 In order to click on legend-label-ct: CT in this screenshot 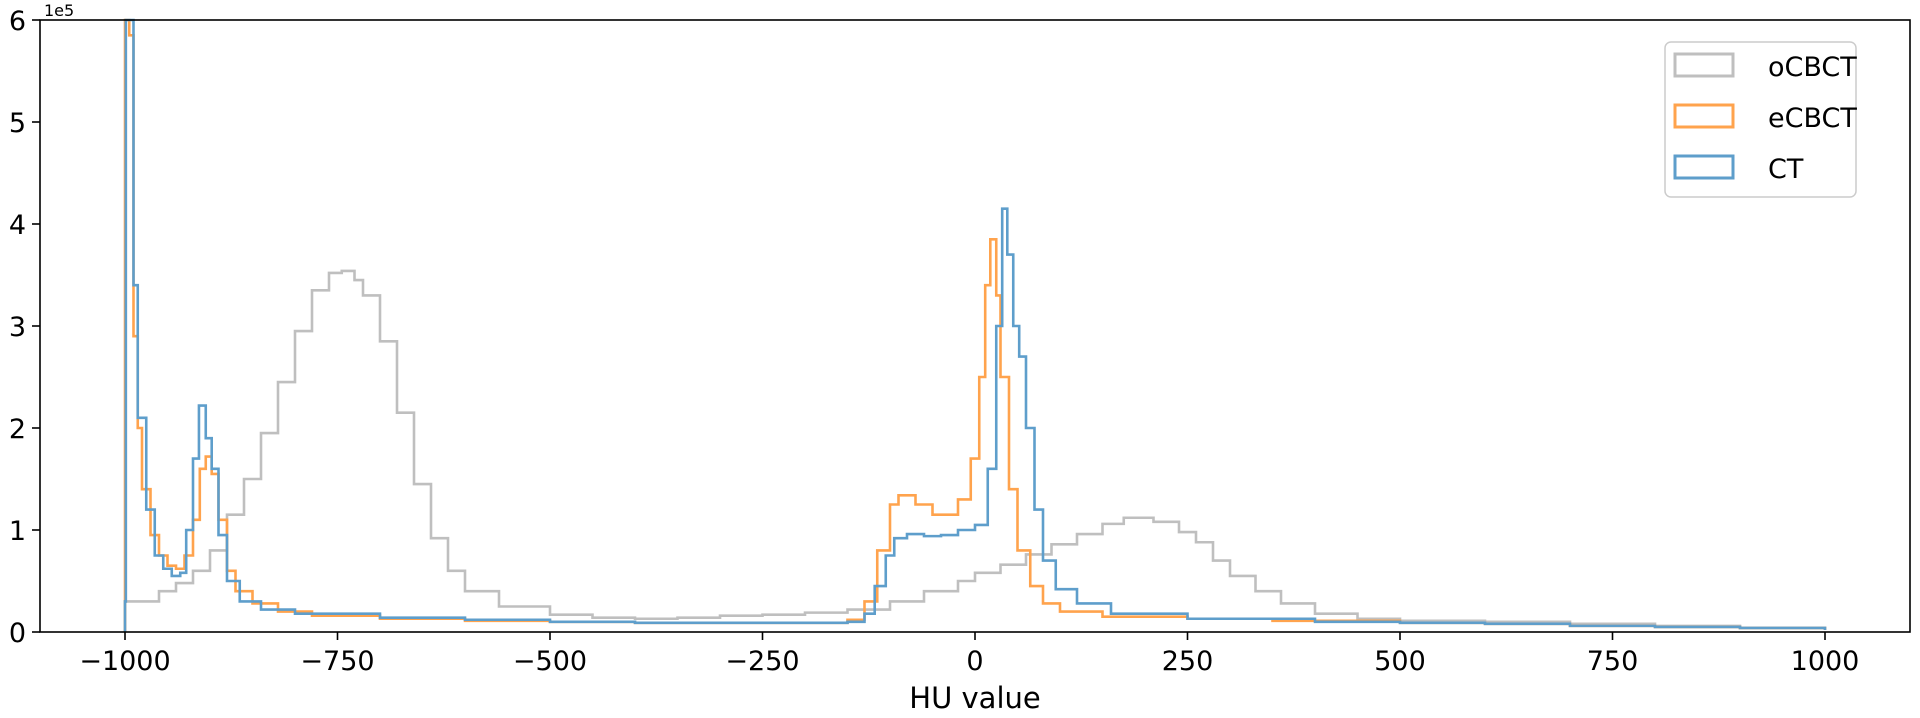, I will do `click(1786, 169)`.